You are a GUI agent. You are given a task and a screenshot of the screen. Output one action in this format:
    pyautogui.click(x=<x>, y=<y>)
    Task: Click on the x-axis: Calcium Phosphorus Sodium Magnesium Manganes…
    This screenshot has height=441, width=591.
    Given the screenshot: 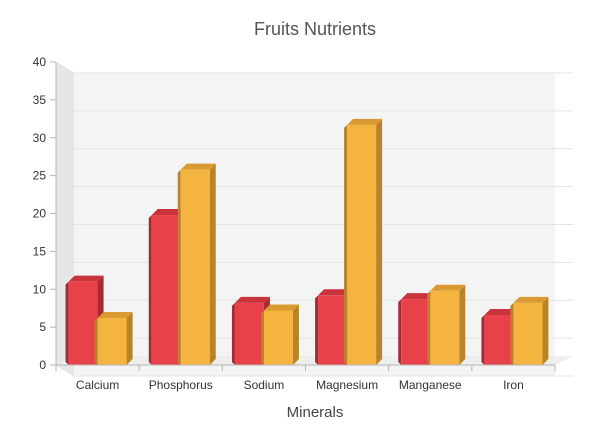 What is the action you would take?
    pyautogui.click(x=305, y=378)
    